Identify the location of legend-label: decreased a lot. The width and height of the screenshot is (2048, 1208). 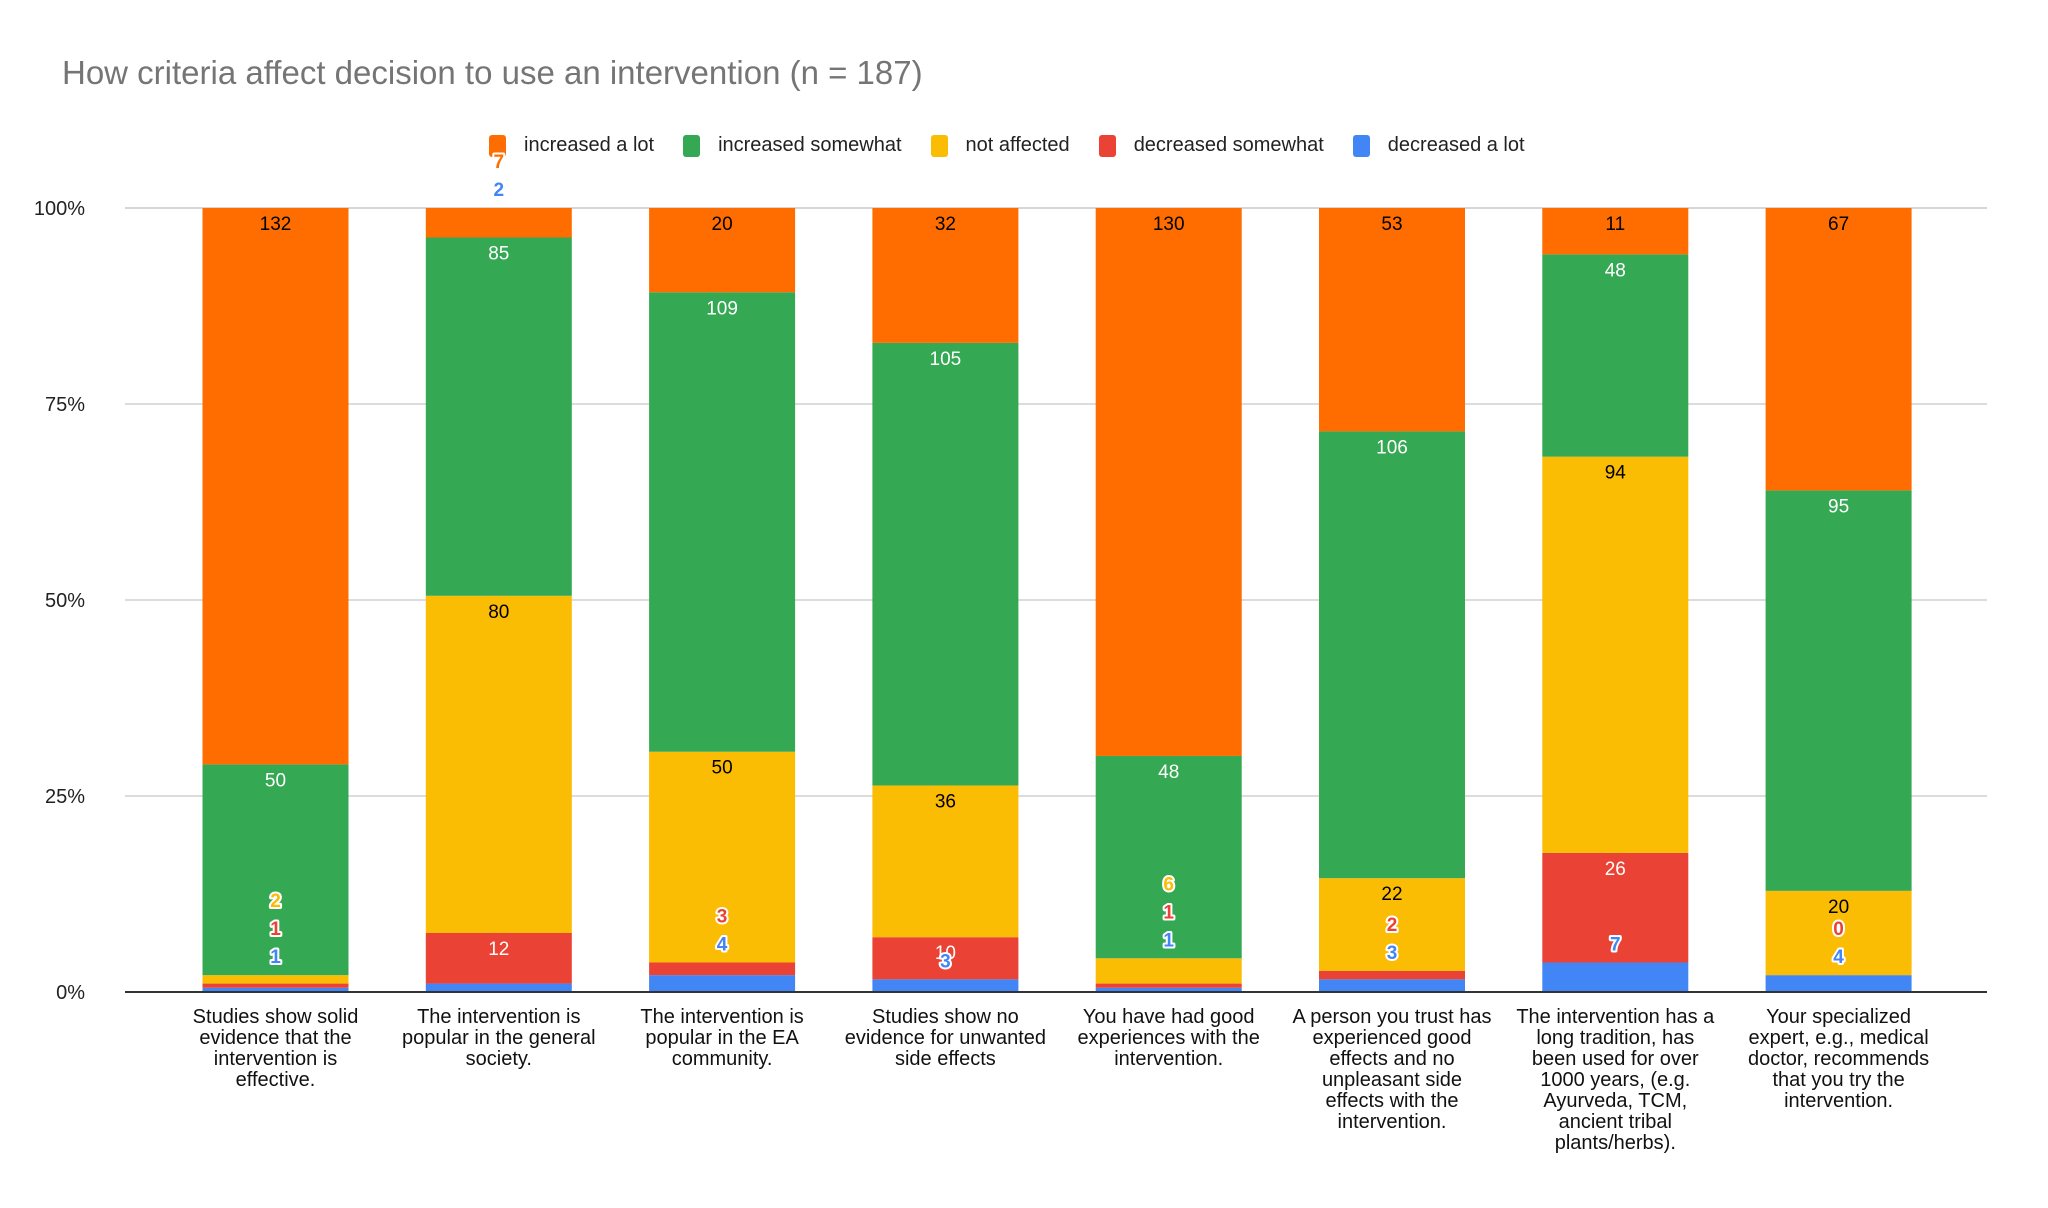
(1456, 145).